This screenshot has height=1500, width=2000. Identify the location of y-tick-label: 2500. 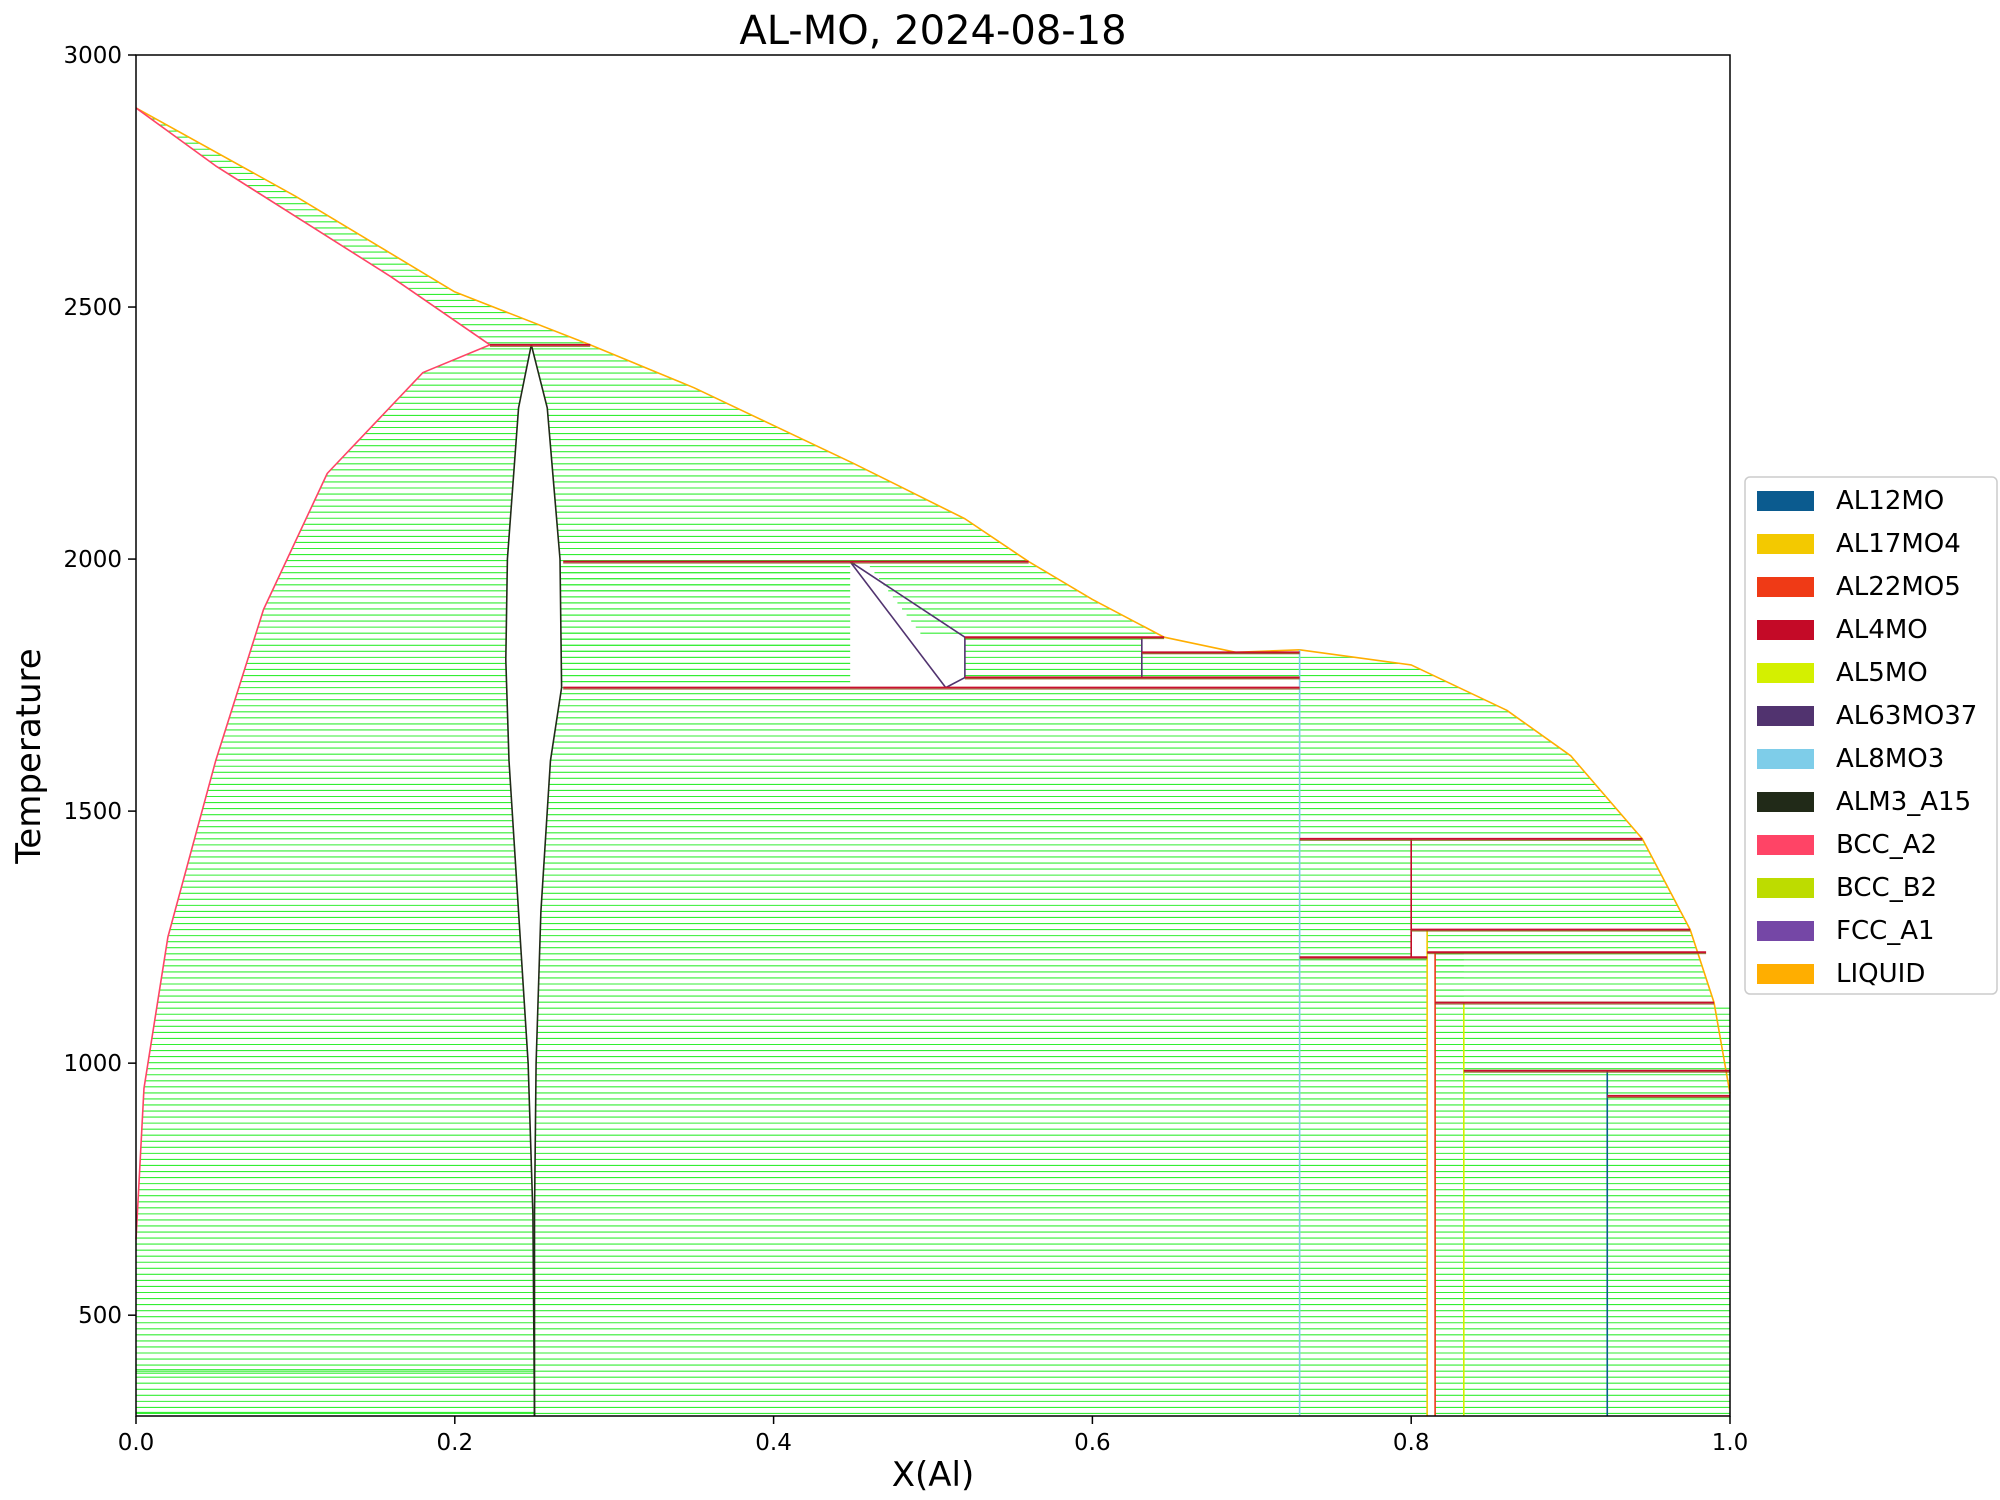
(92, 308).